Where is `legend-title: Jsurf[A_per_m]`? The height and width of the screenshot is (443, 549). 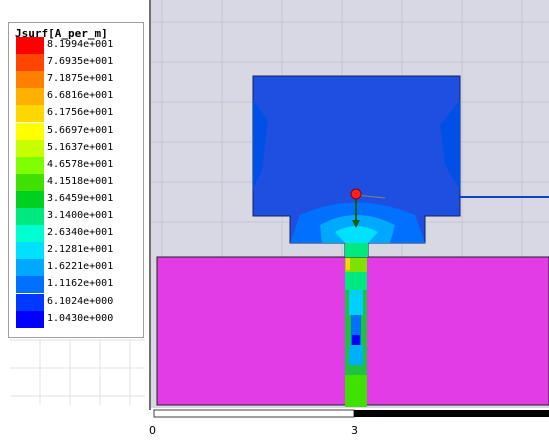 legend-title: Jsurf[A_per_m] is located at coordinates (61, 33).